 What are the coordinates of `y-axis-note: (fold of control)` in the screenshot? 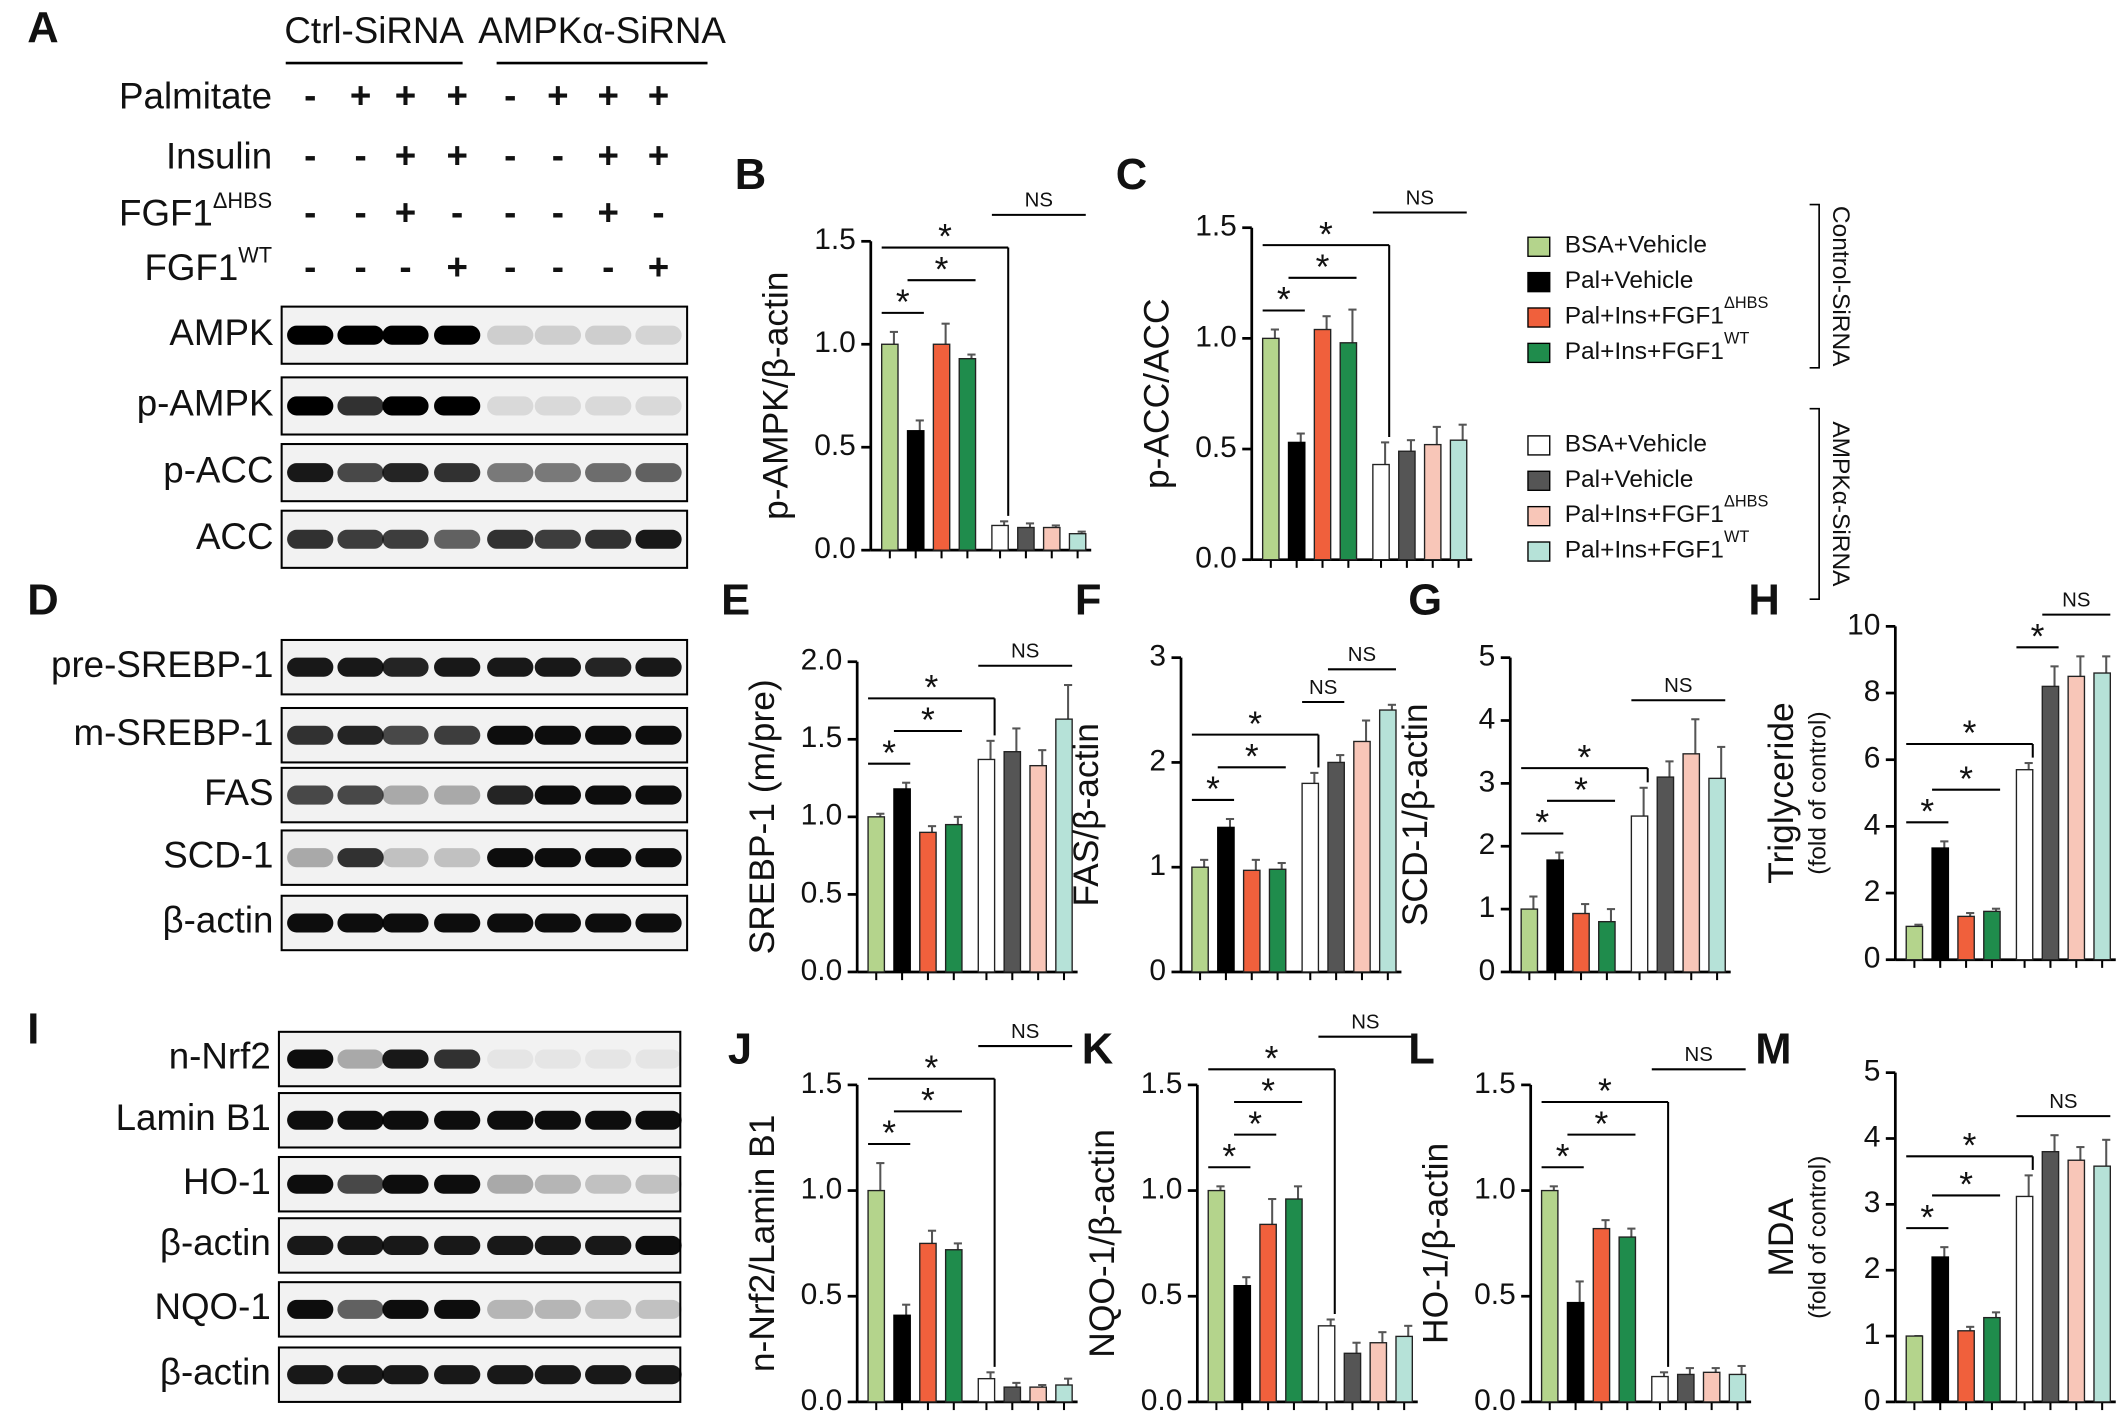 It's located at (1818, 792).